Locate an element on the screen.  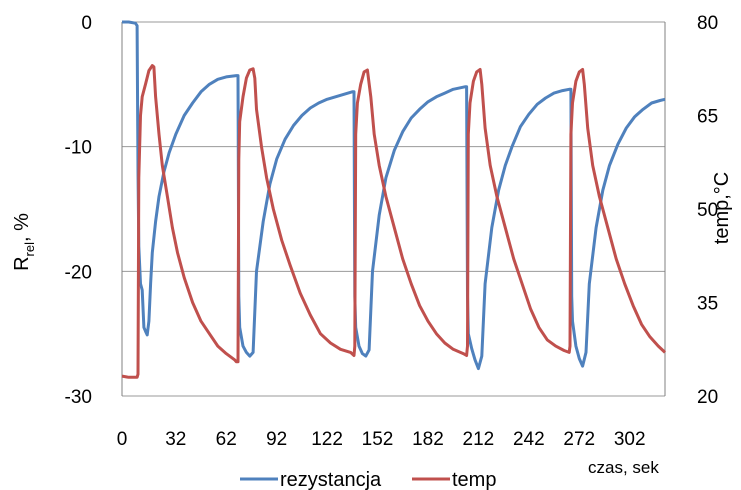
x-axis-title: czas, sek is located at coordinates (623, 467).